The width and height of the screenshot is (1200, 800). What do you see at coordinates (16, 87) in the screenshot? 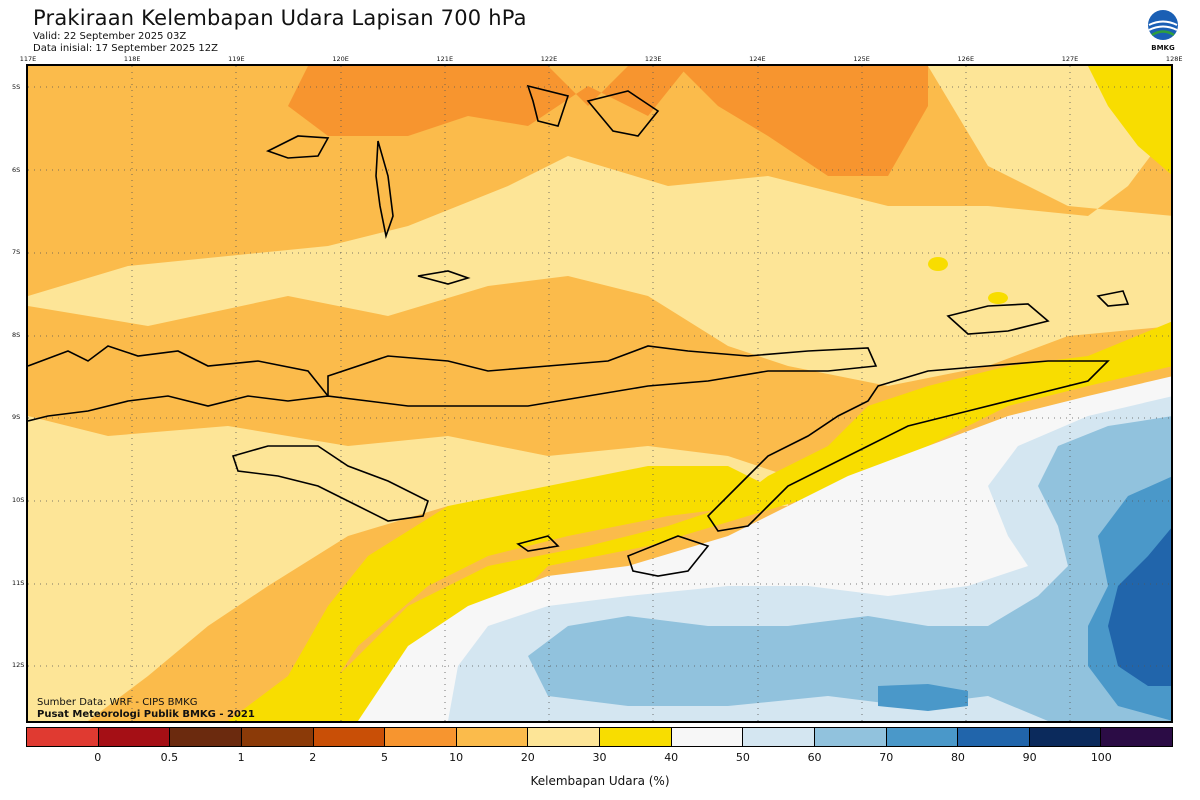
I see `lat-label: 5S` at bounding box center [16, 87].